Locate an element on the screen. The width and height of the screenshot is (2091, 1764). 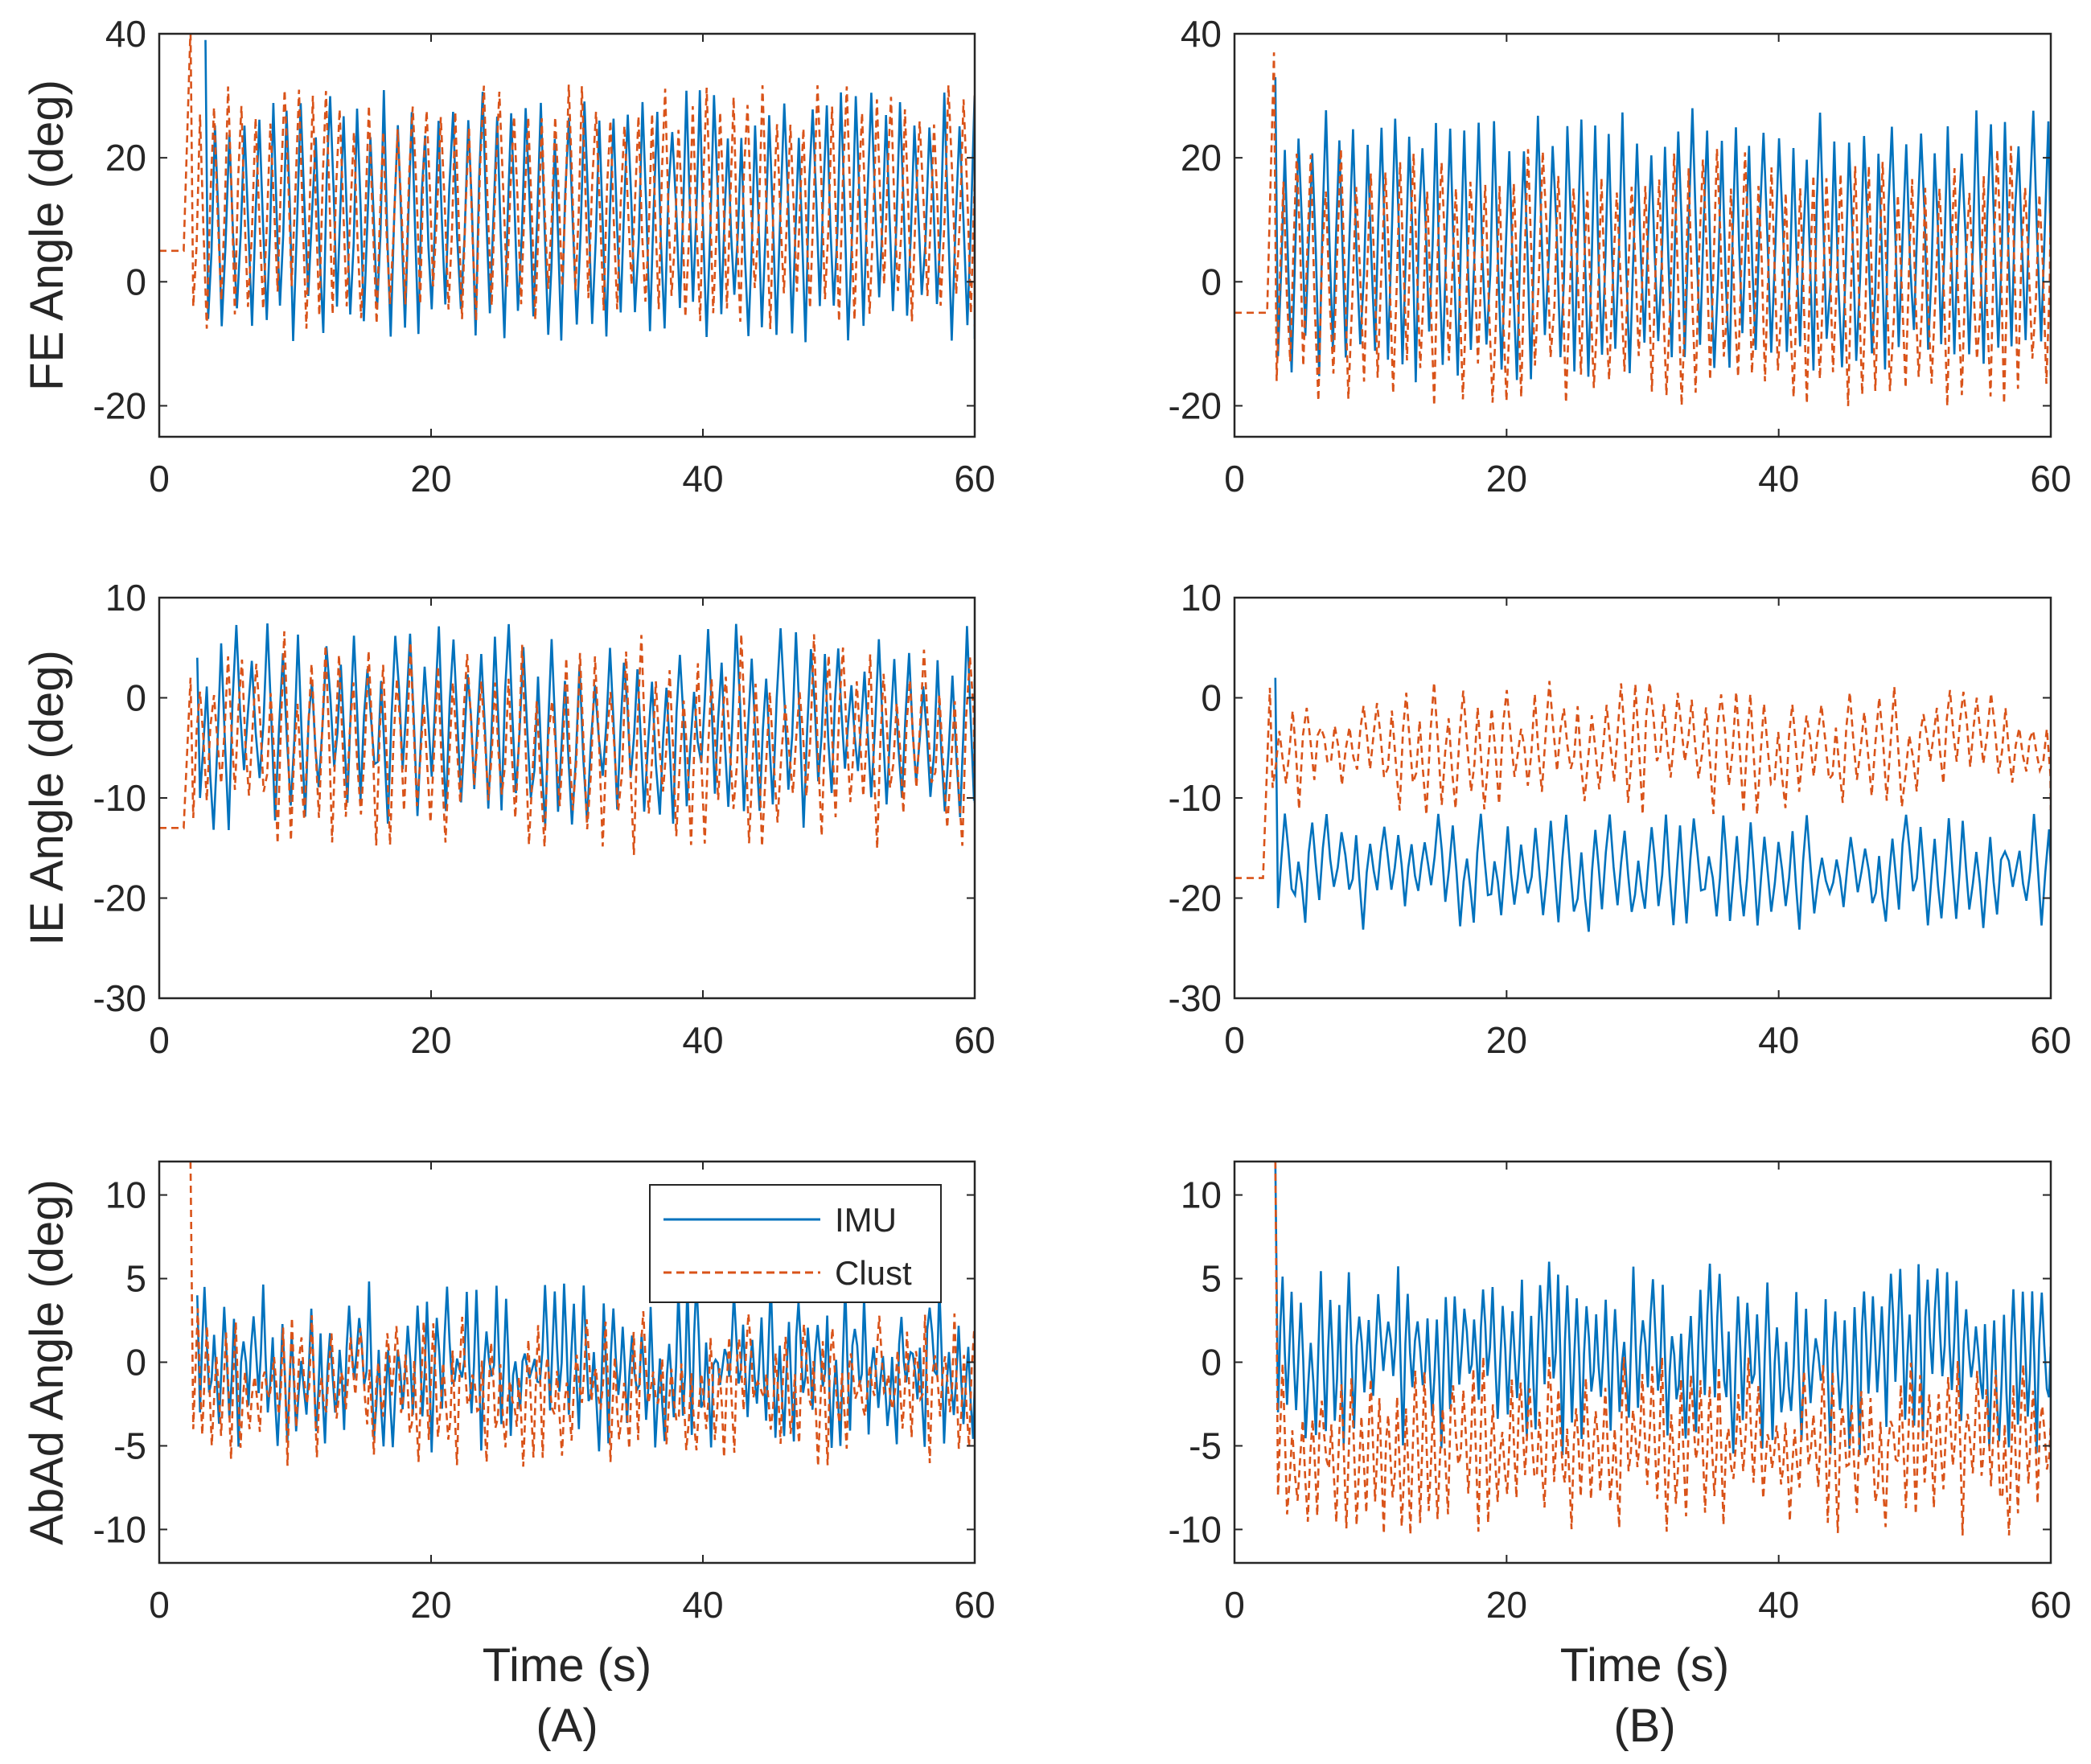
x-axis-title-b: Time (s) is located at coordinates (1644, 1666).